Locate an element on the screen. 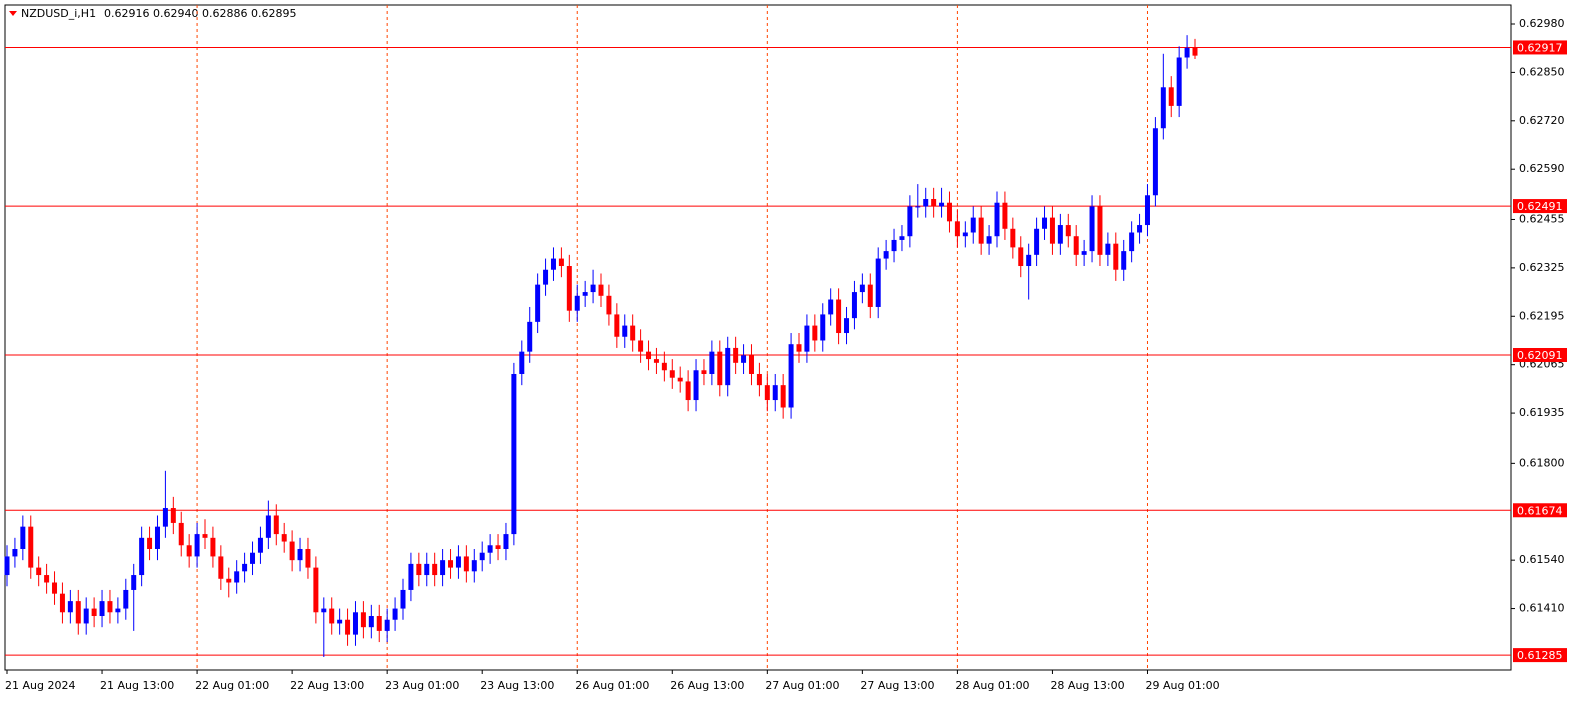 This screenshot has height=708, width=1586. level-label: 0.62917 is located at coordinates (1540, 47).